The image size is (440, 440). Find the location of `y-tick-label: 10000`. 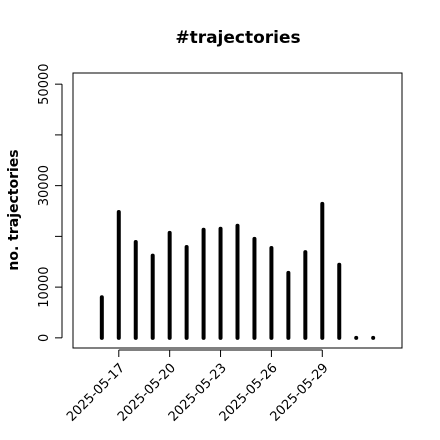

y-tick-label: 10000 is located at coordinates (44, 286).